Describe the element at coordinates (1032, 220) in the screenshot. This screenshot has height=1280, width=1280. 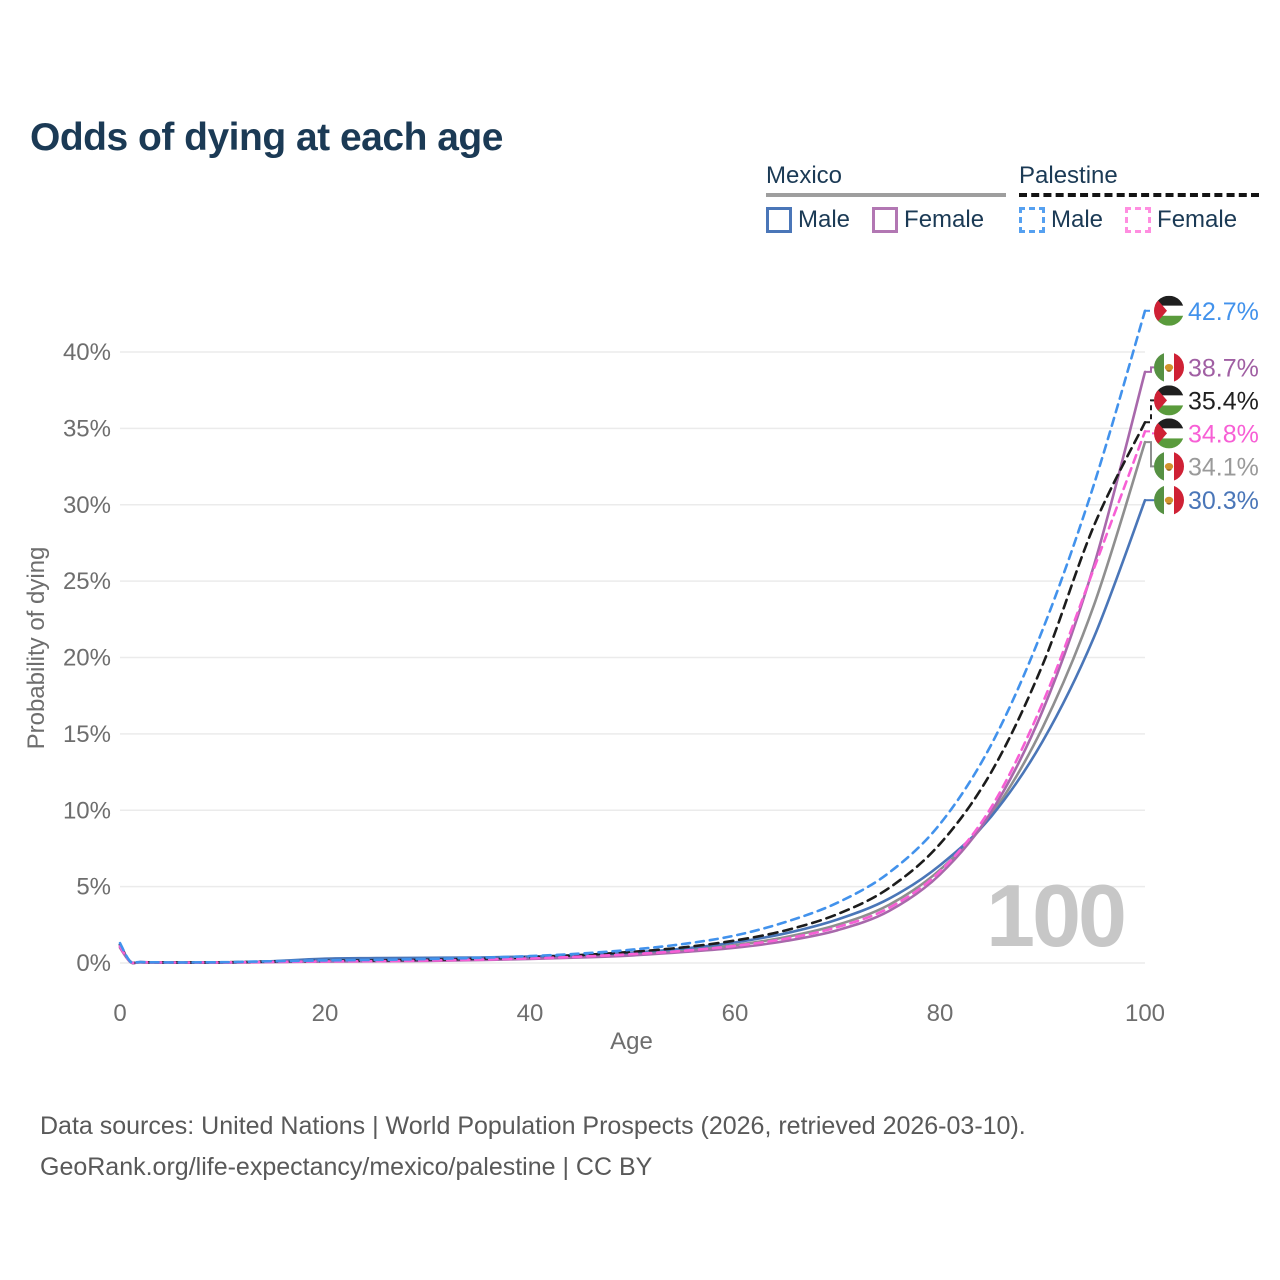
I see `palestine-male-swatch` at that location.